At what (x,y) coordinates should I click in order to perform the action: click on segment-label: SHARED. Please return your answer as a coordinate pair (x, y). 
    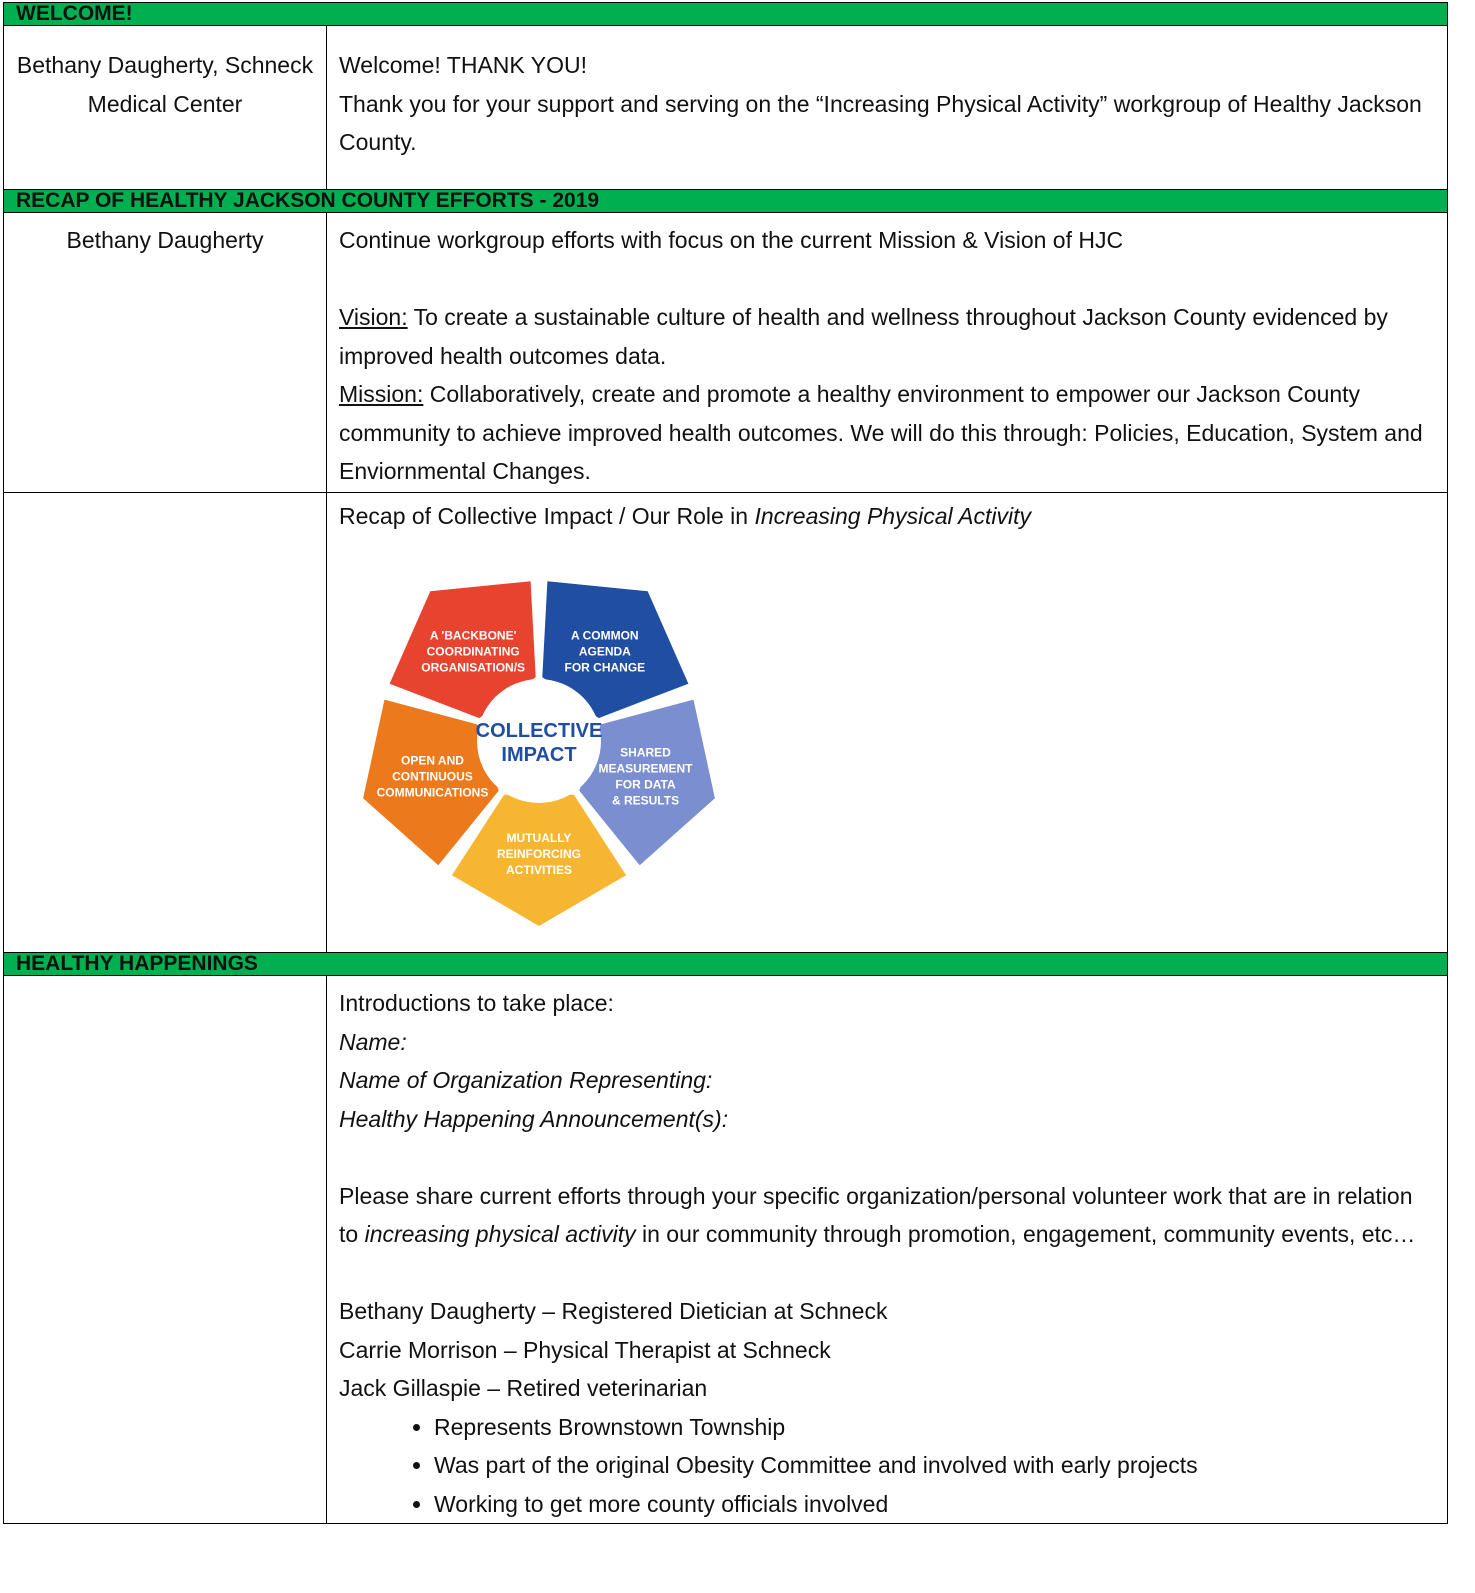
    Looking at the image, I should click on (645, 752).